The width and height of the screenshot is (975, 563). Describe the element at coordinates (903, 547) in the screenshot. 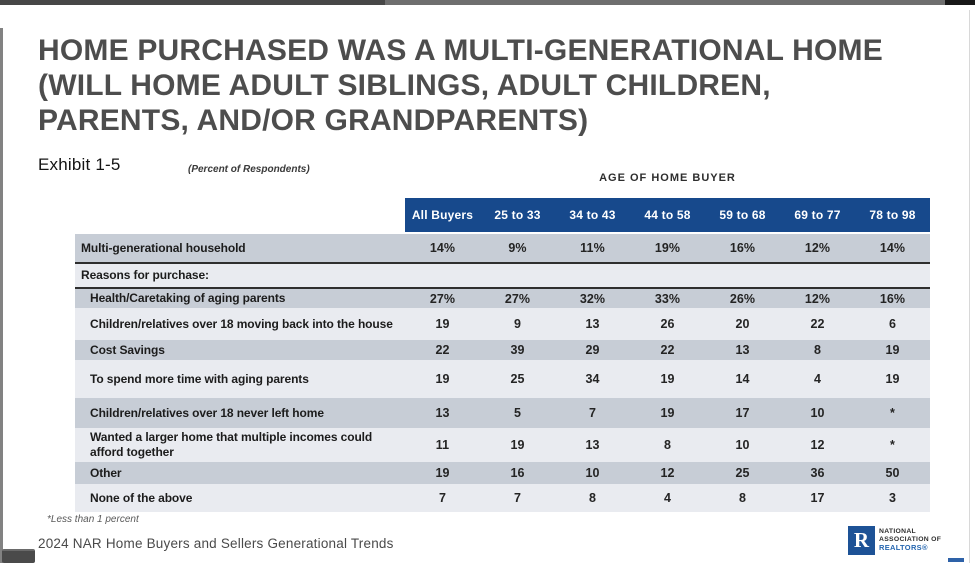

I see `nar-logo-realtors: REALTORS®` at that location.